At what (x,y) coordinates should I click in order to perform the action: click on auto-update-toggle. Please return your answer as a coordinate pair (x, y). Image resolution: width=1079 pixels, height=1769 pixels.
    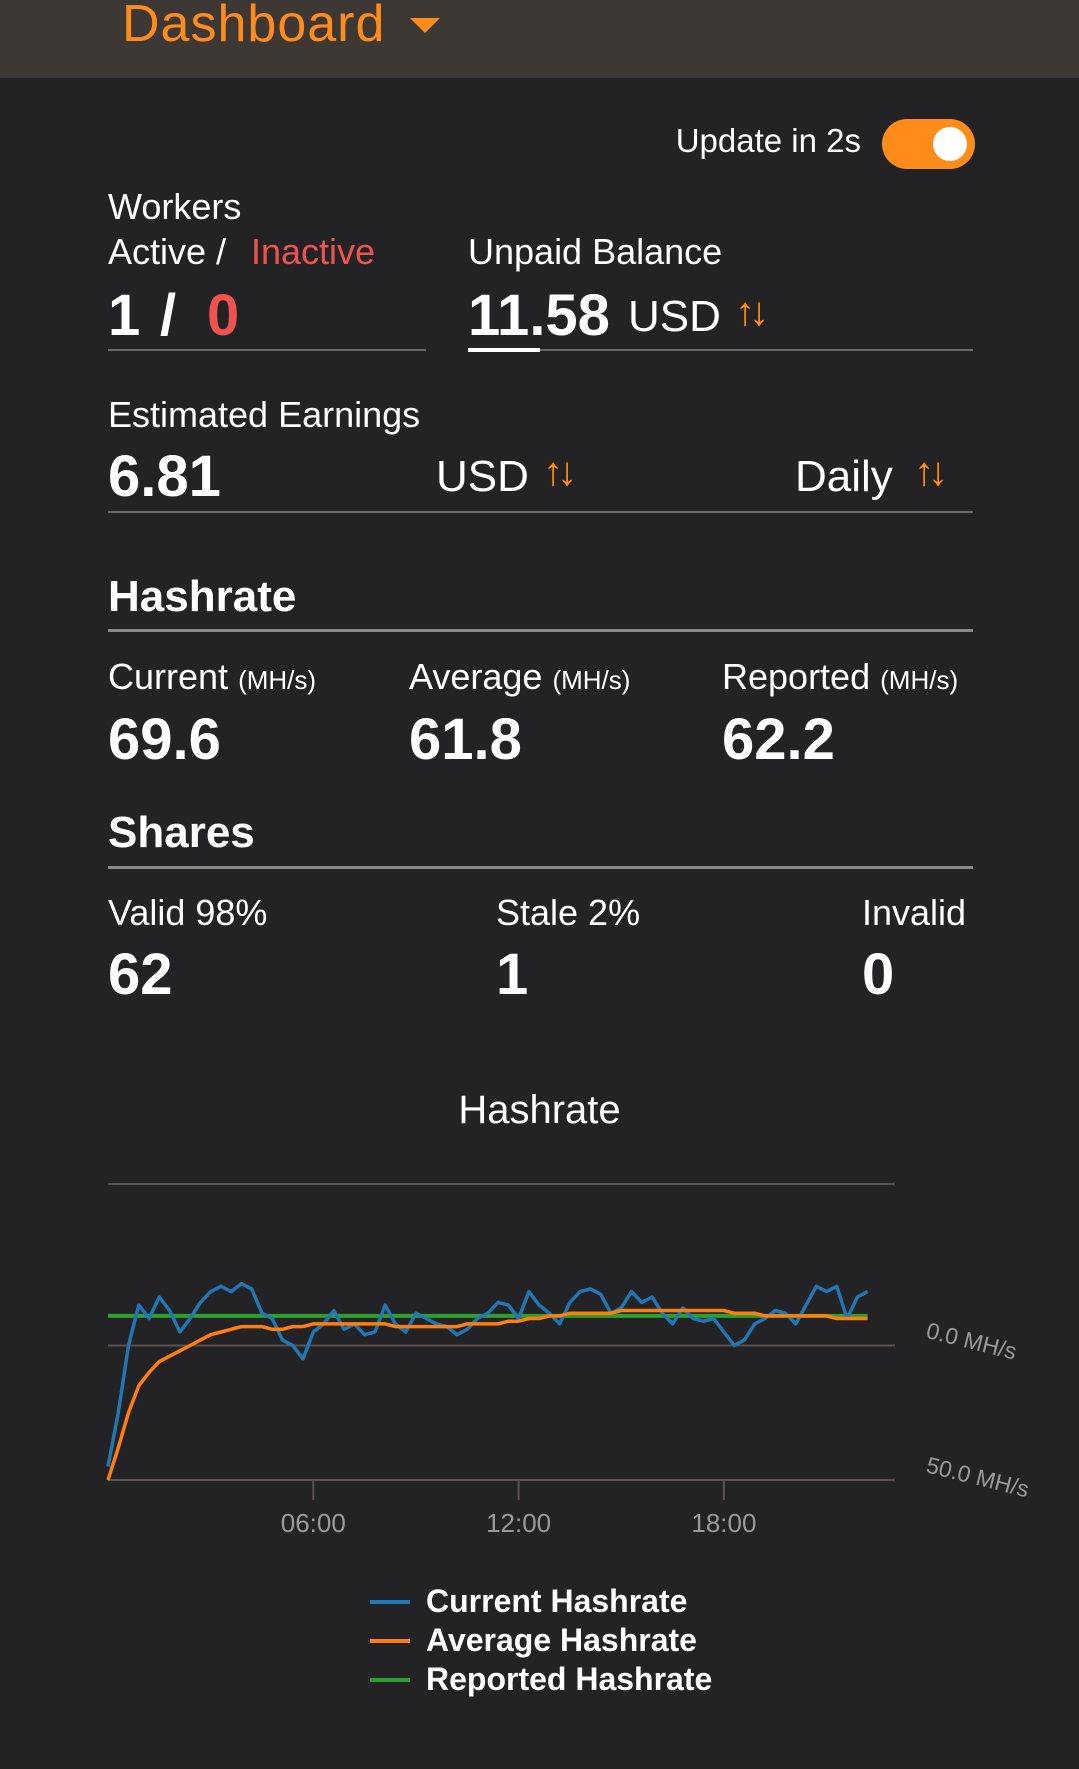
    Looking at the image, I should click on (928, 144).